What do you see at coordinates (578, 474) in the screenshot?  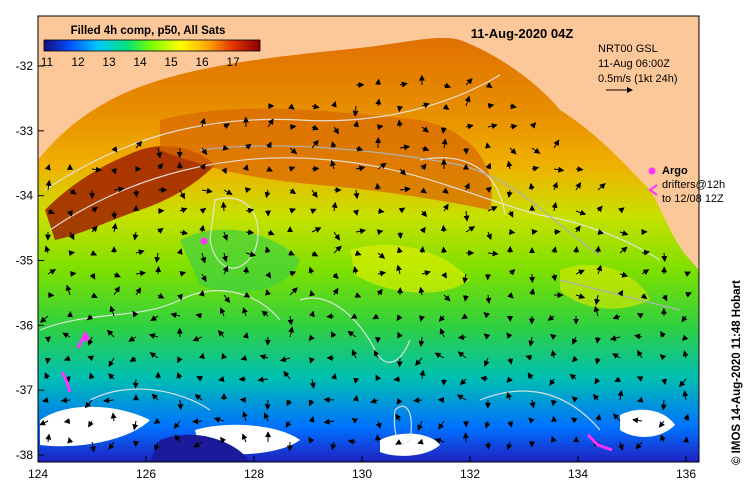 I see `x-tick-label: 134` at bounding box center [578, 474].